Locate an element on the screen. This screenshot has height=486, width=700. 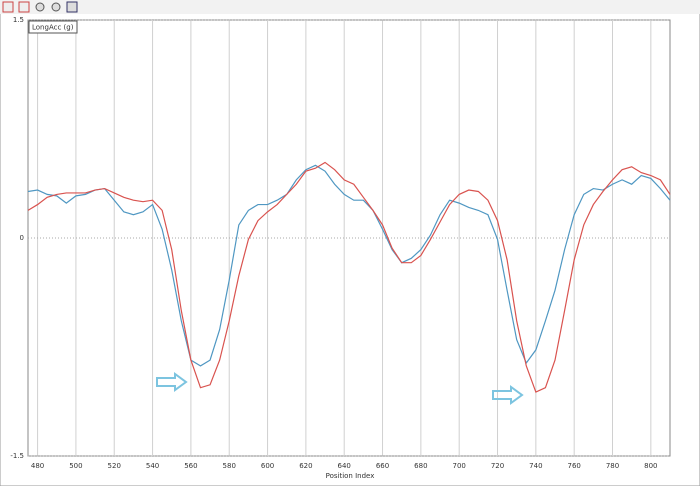
zoom-in-button is located at coordinates (40, 7).